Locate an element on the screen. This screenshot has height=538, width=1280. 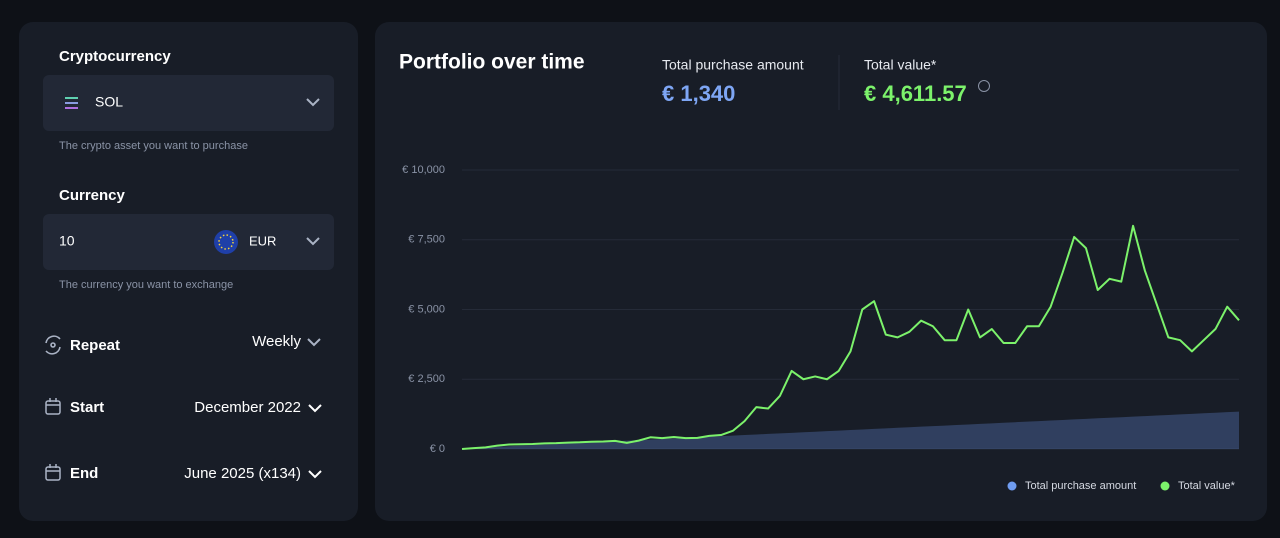
amount: 10 is located at coordinates (67, 241).